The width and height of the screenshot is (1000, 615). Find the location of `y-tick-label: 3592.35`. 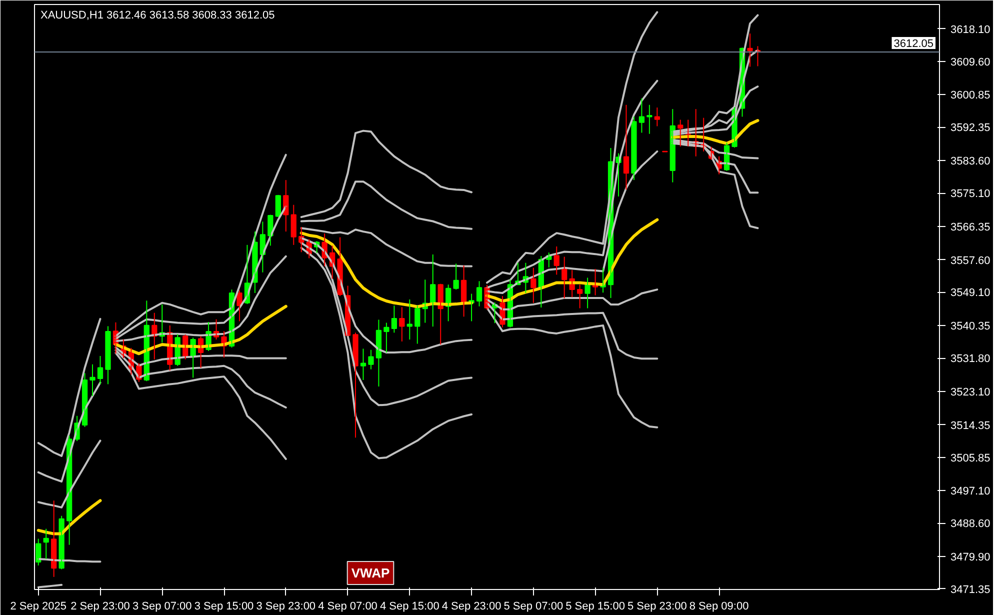

y-tick-label: 3592.35 is located at coordinates (970, 128).